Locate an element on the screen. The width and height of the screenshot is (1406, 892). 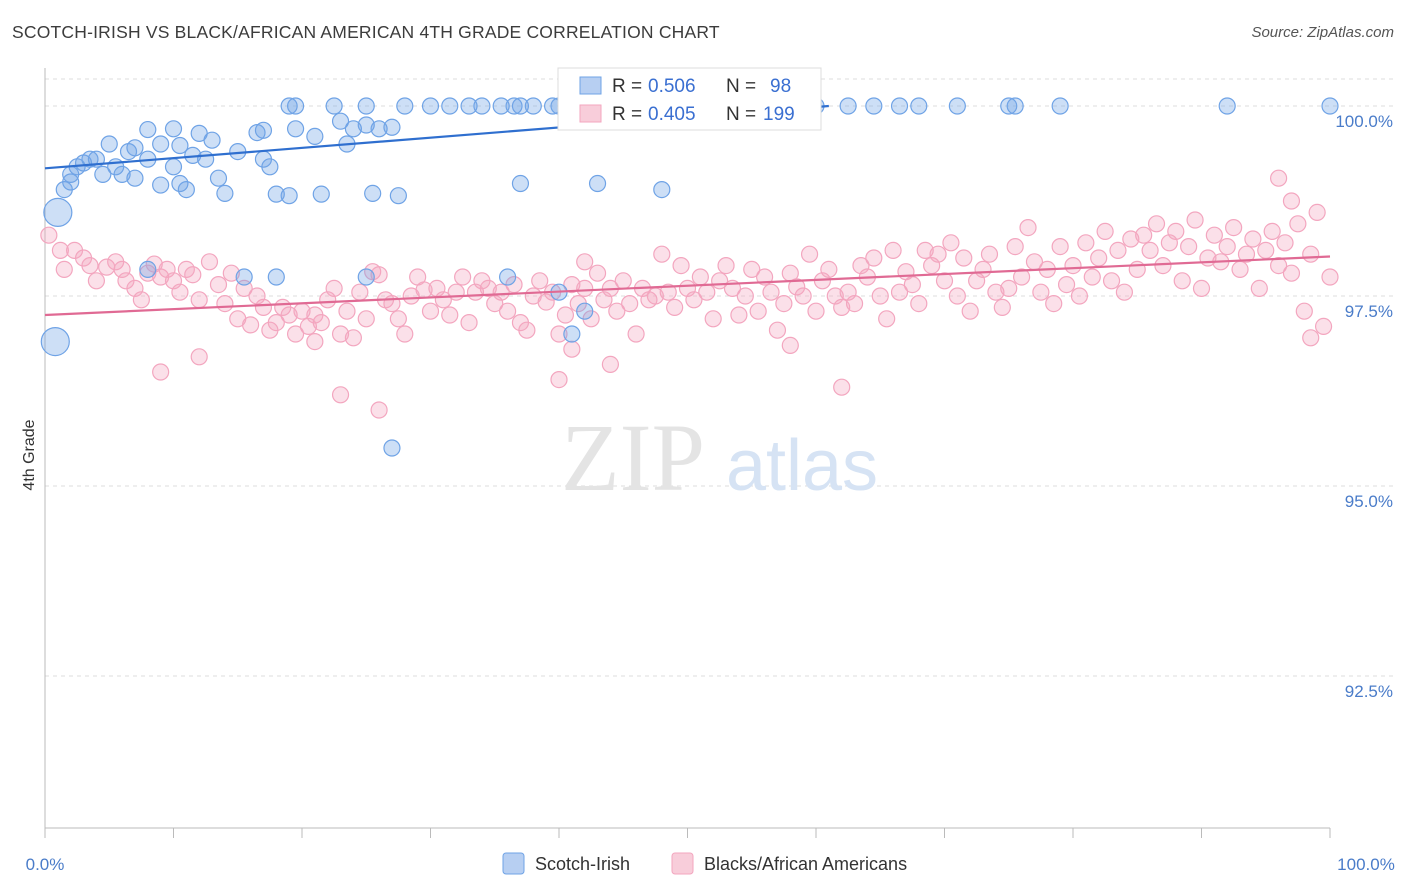
source-credit: Source: ZipAtlas.com is located at coordinates (1322, 32).